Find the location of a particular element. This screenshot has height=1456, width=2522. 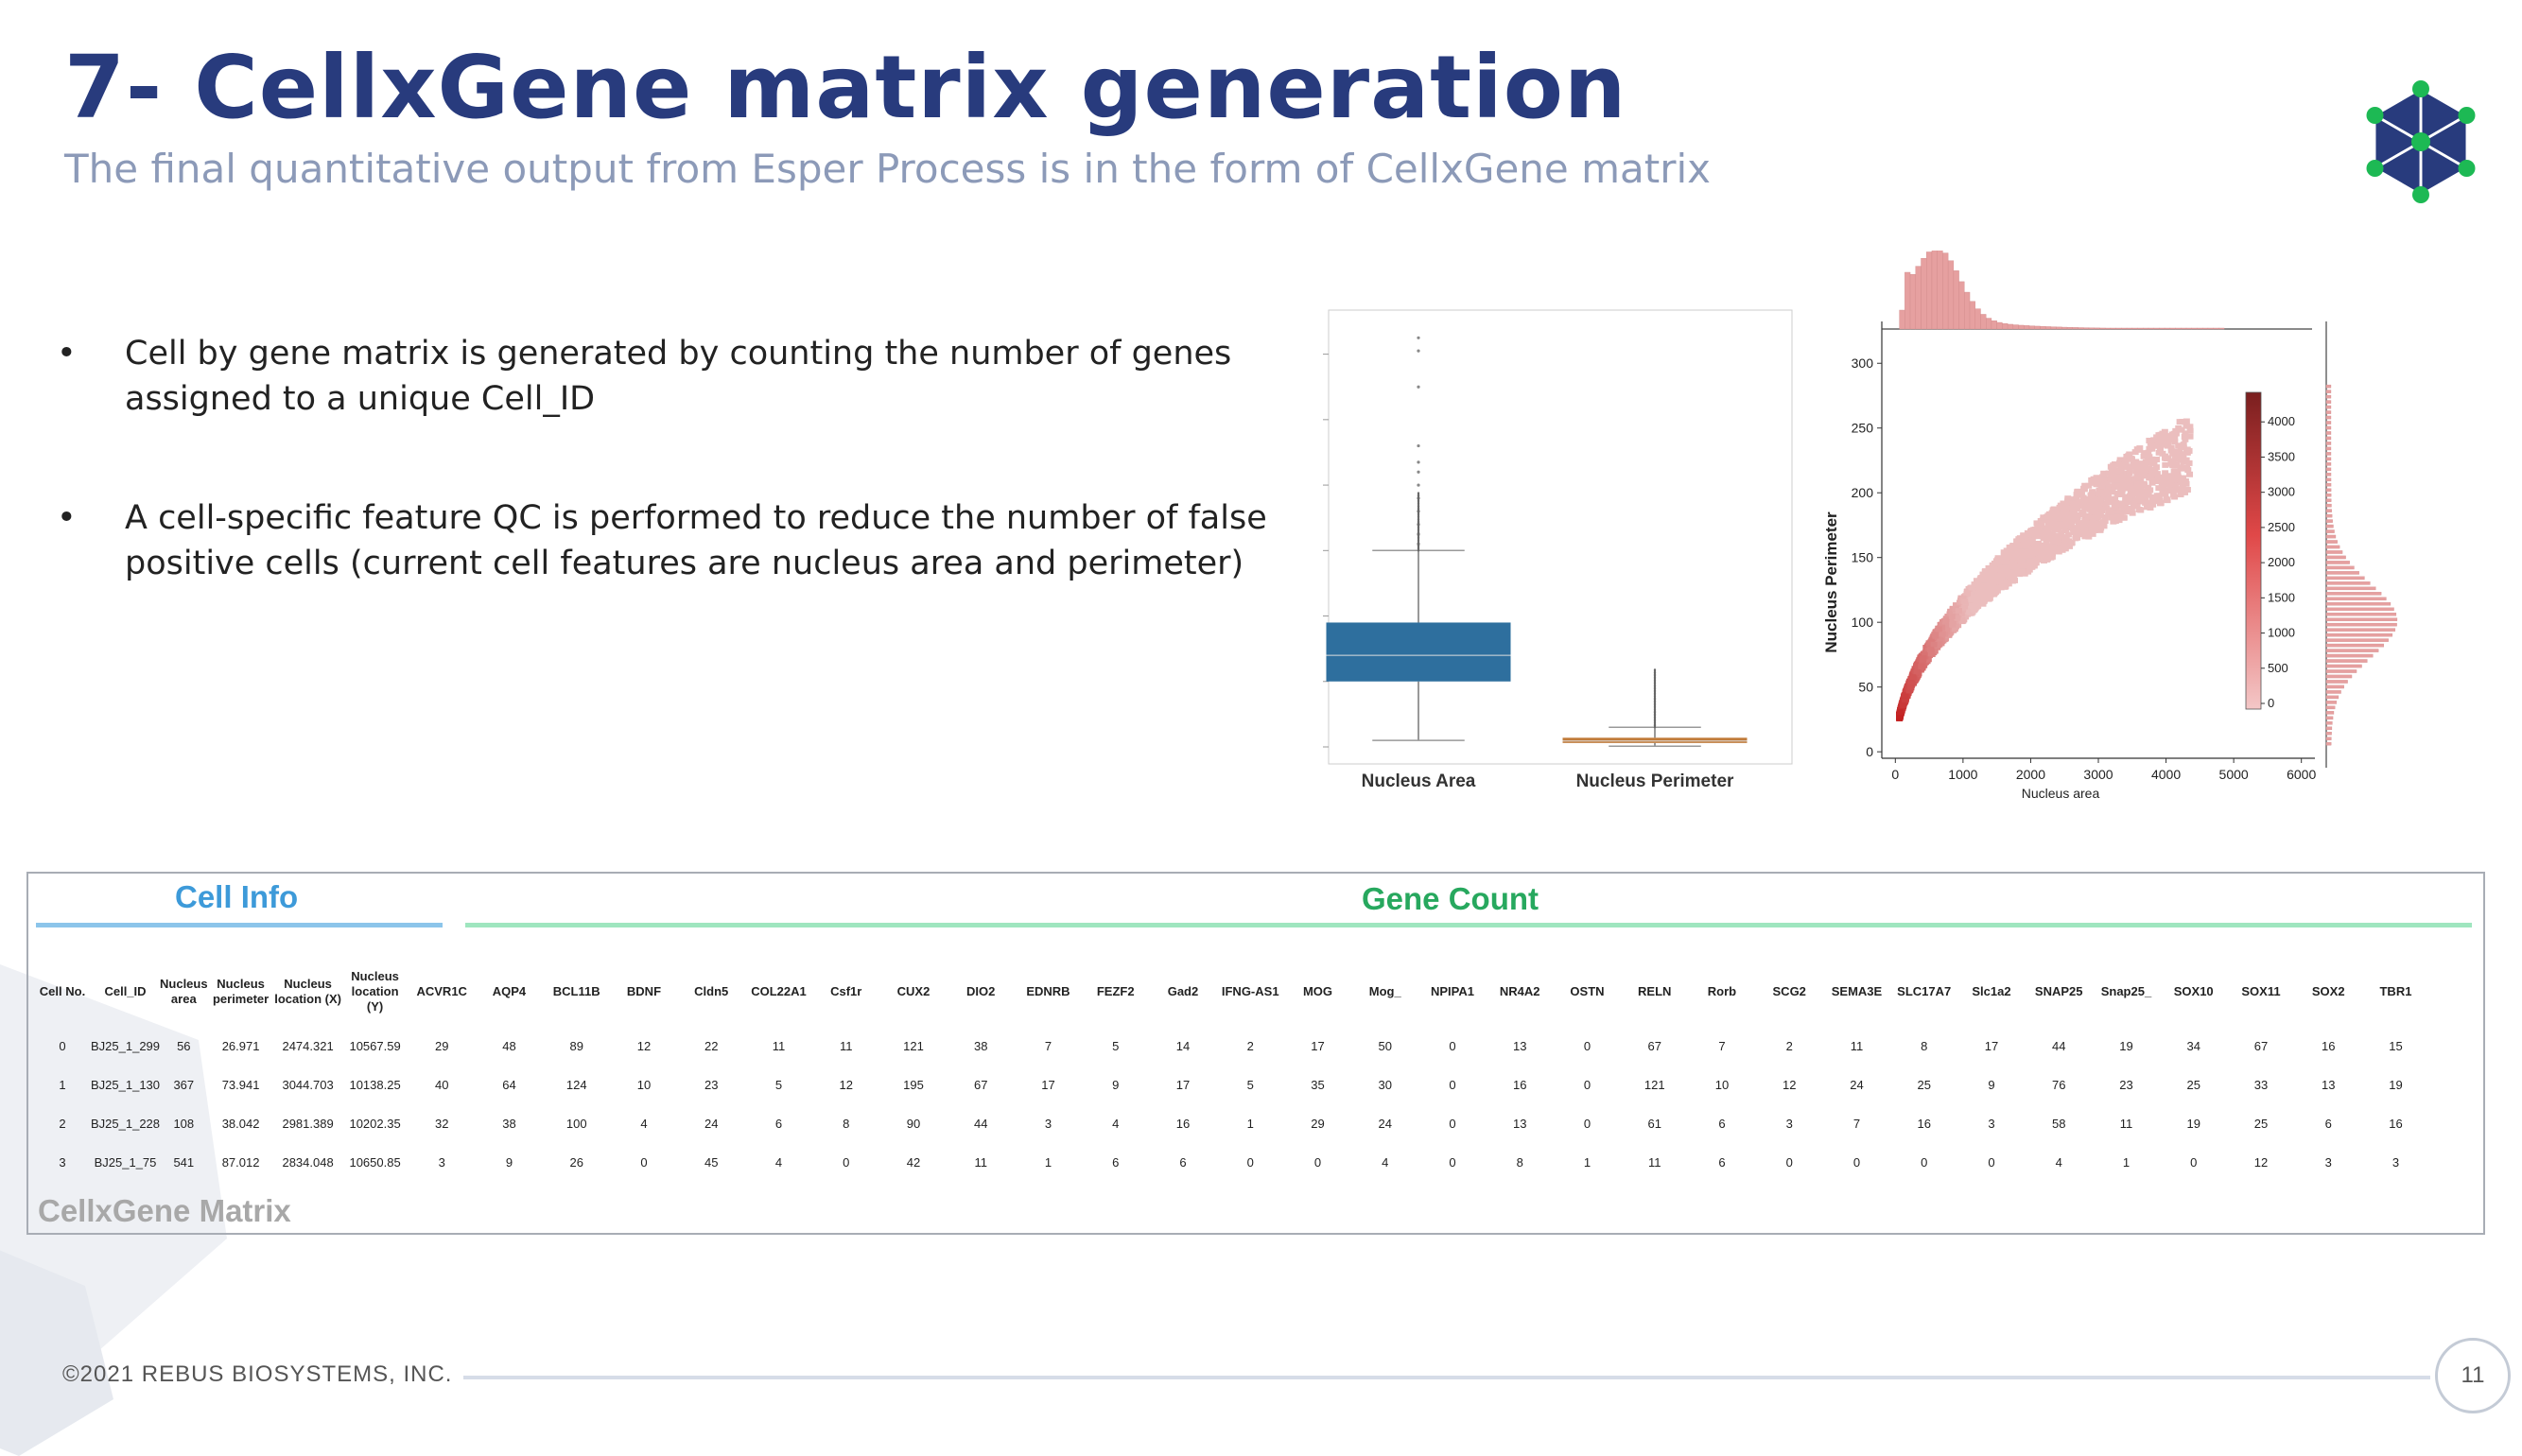

table-cell: 6 is located at coordinates (779, 1123).